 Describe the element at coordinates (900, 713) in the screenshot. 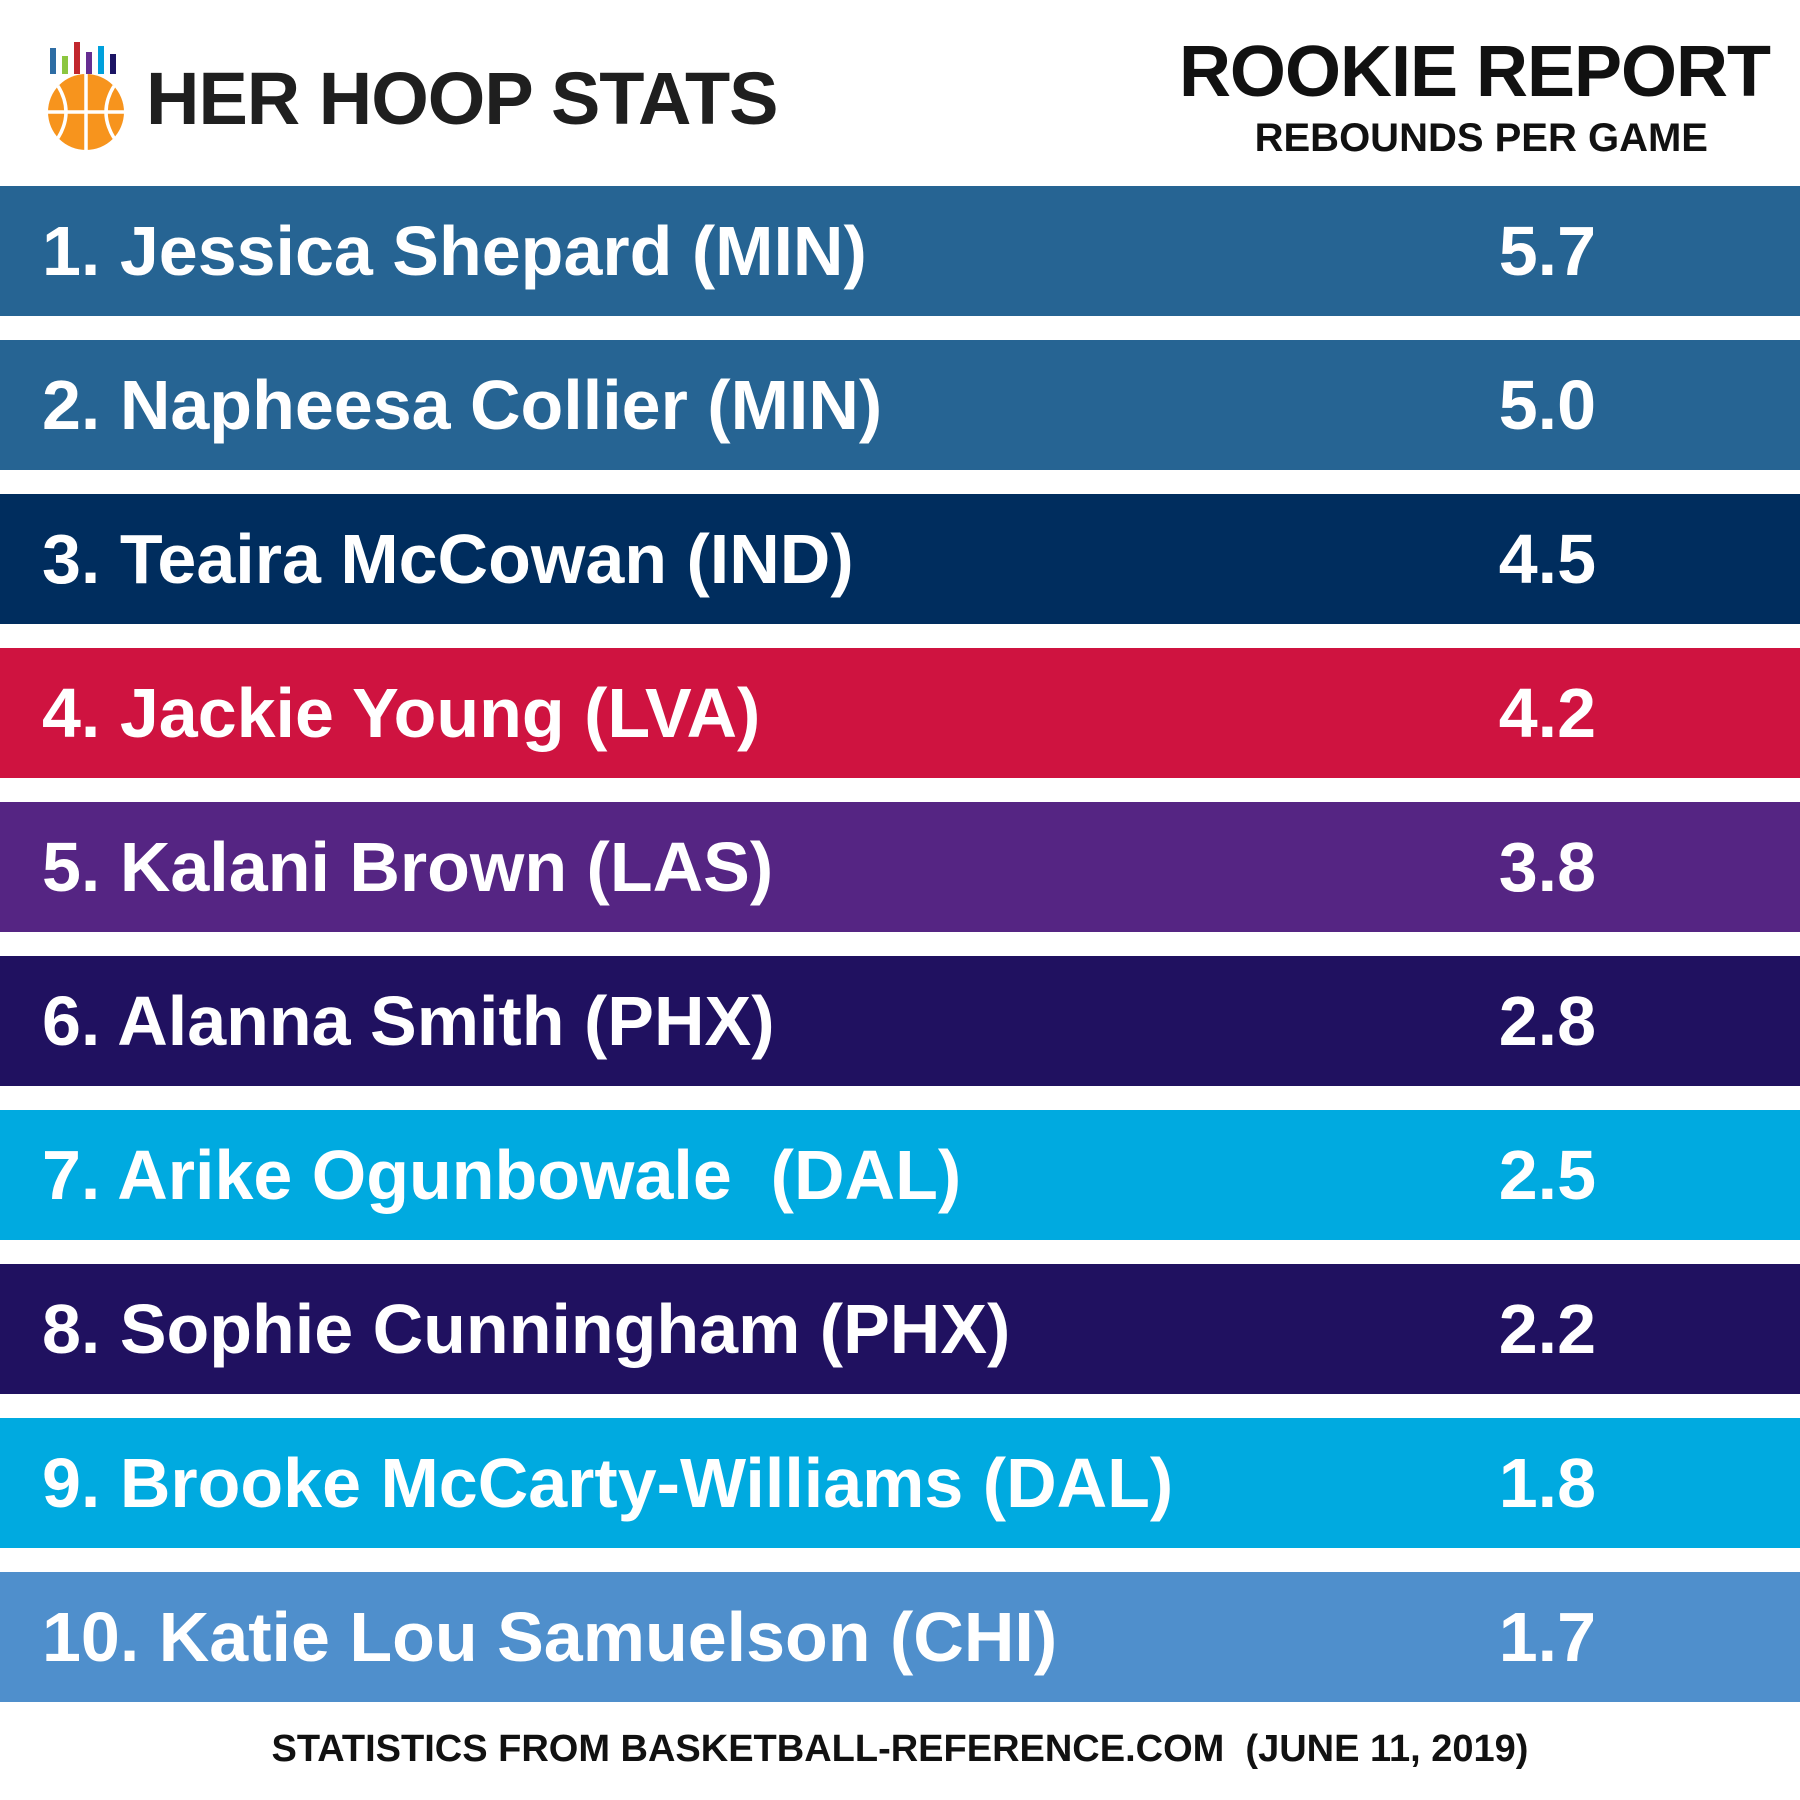

I see `ranking-row: 4. Jackie Young (LVA) 4.2` at that location.